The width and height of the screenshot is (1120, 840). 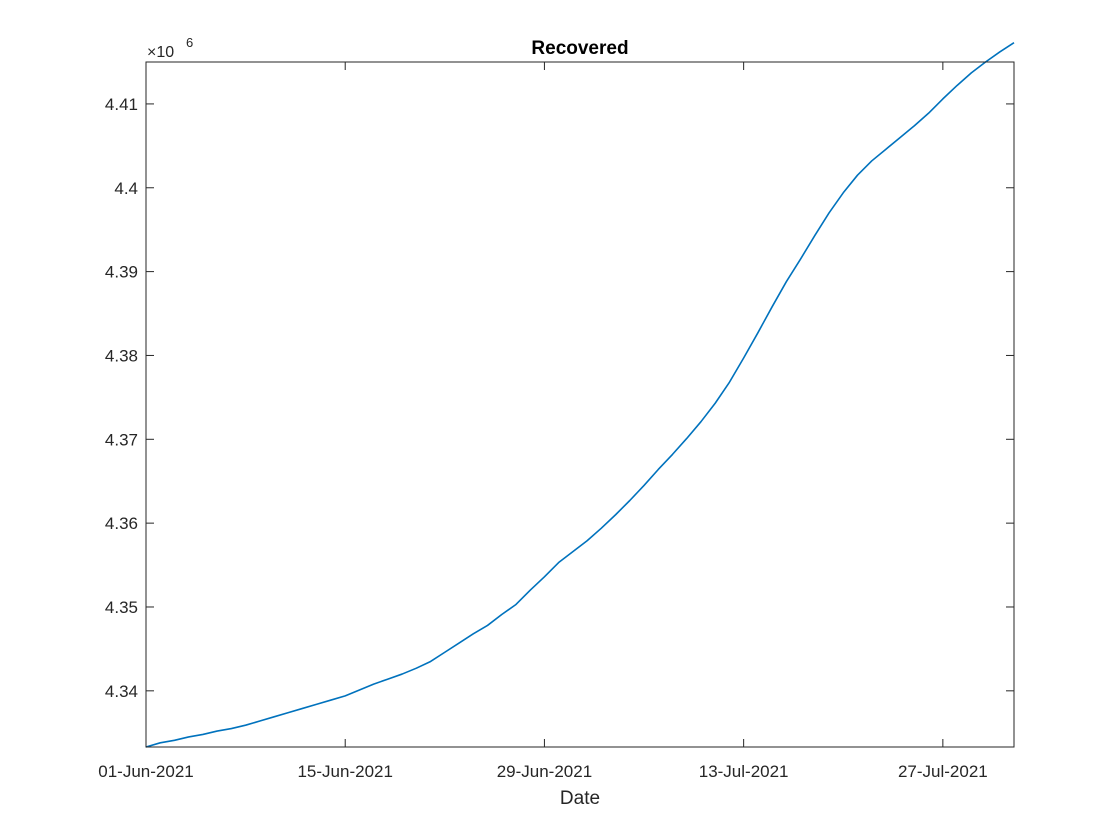 I want to click on y-tick-label: 4.37, so click(x=121, y=439).